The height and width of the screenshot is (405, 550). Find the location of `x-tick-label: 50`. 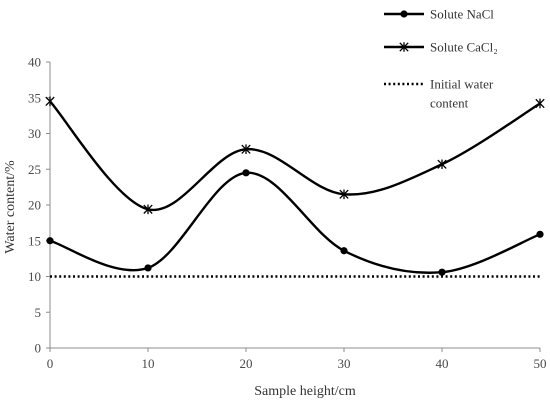

x-tick-label: 50 is located at coordinates (540, 363).